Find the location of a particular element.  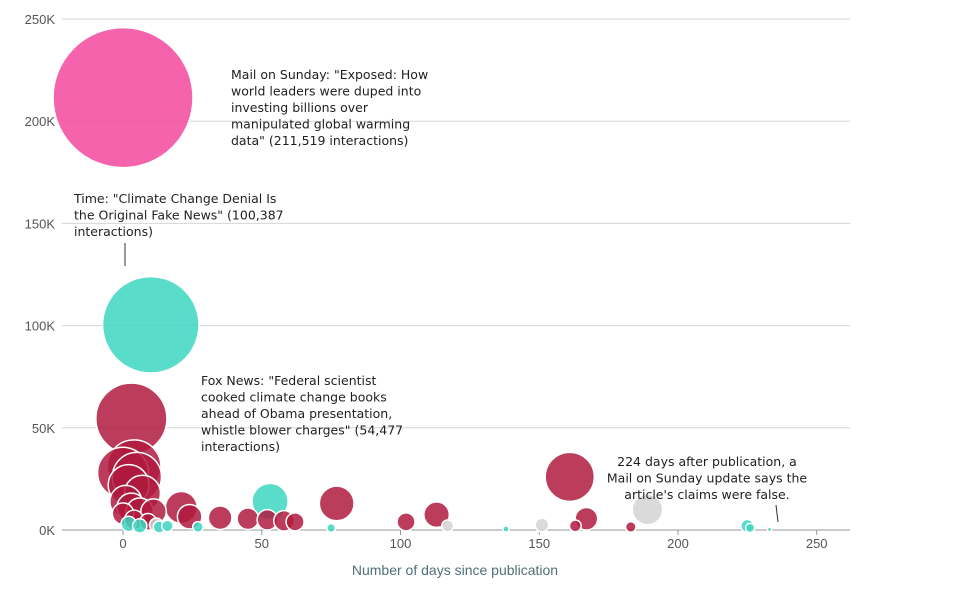

annotation-text: the Original Fake News" (100,387 is located at coordinates (179, 215).